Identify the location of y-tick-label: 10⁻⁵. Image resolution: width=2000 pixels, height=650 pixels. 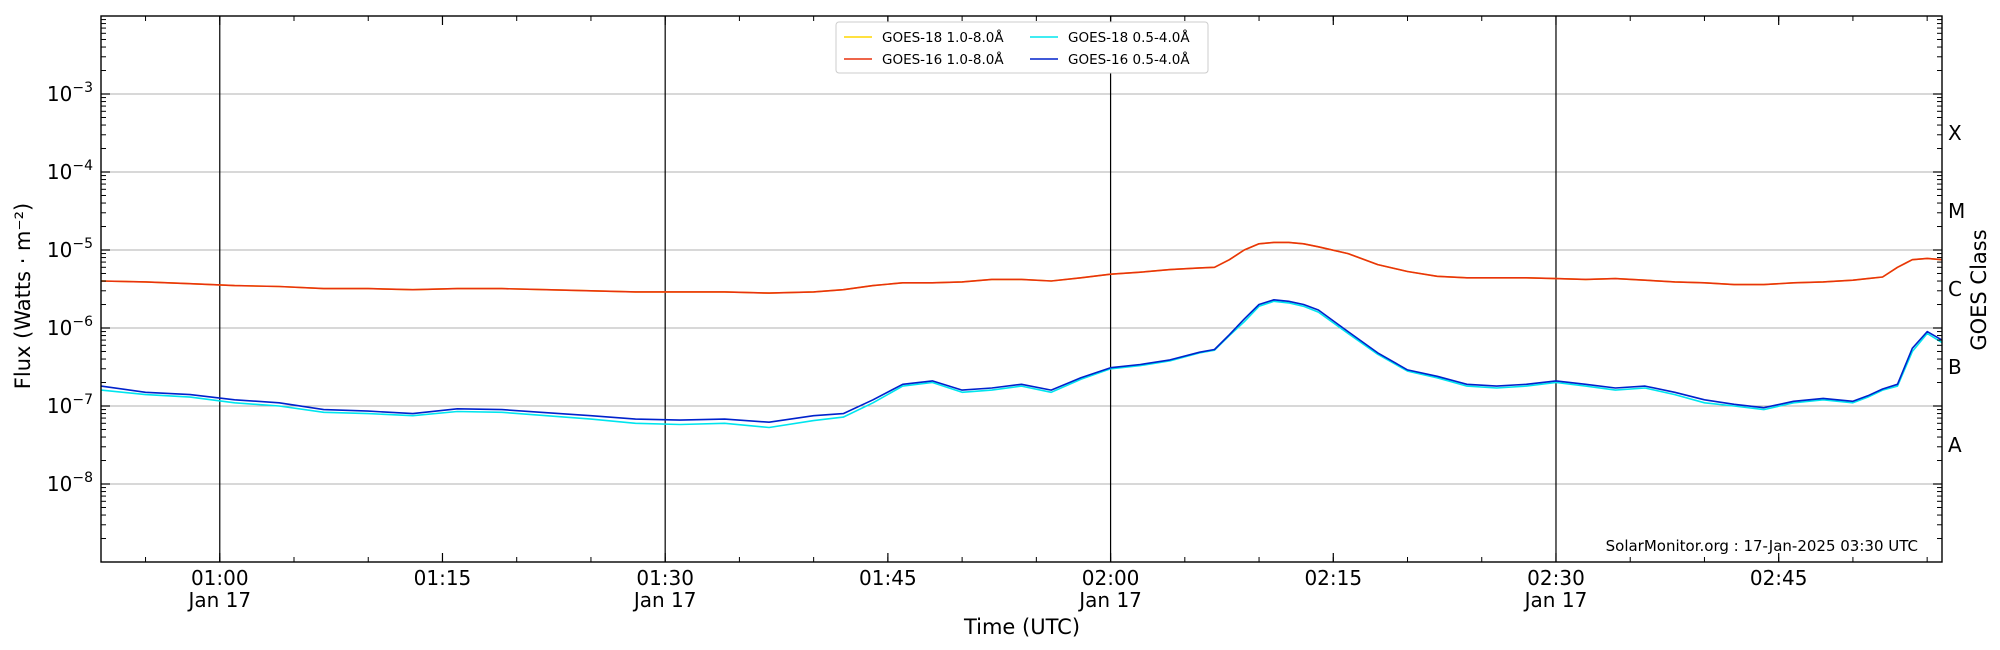
(70, 249).